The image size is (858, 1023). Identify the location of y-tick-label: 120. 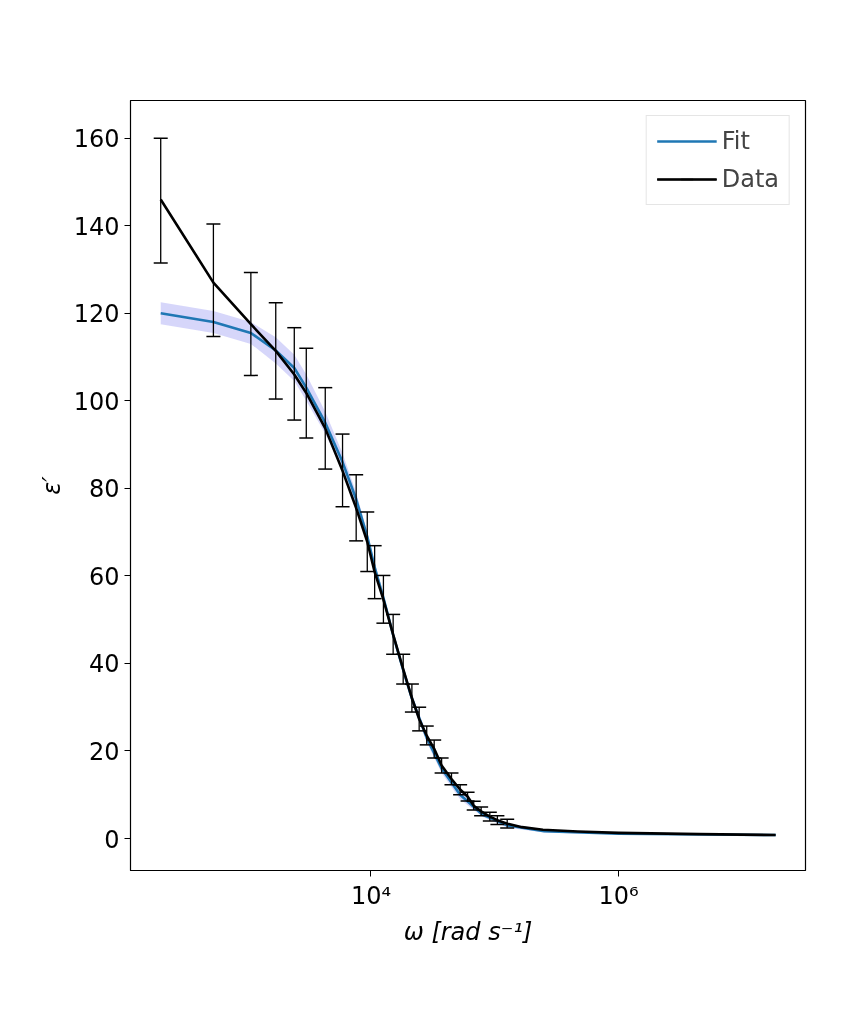
(96, 314).